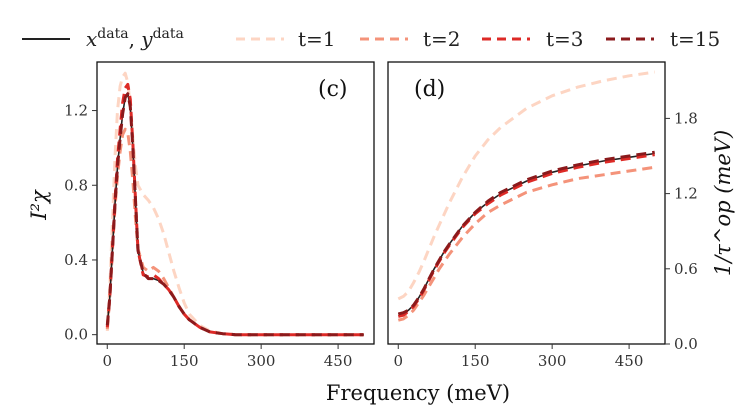 Image resolution: width=748 pixels, height=420 pixels. Describe the element at coordinates (398, 361) in the screenshot. I see `panel-d-xtick-label: 0` at that location.